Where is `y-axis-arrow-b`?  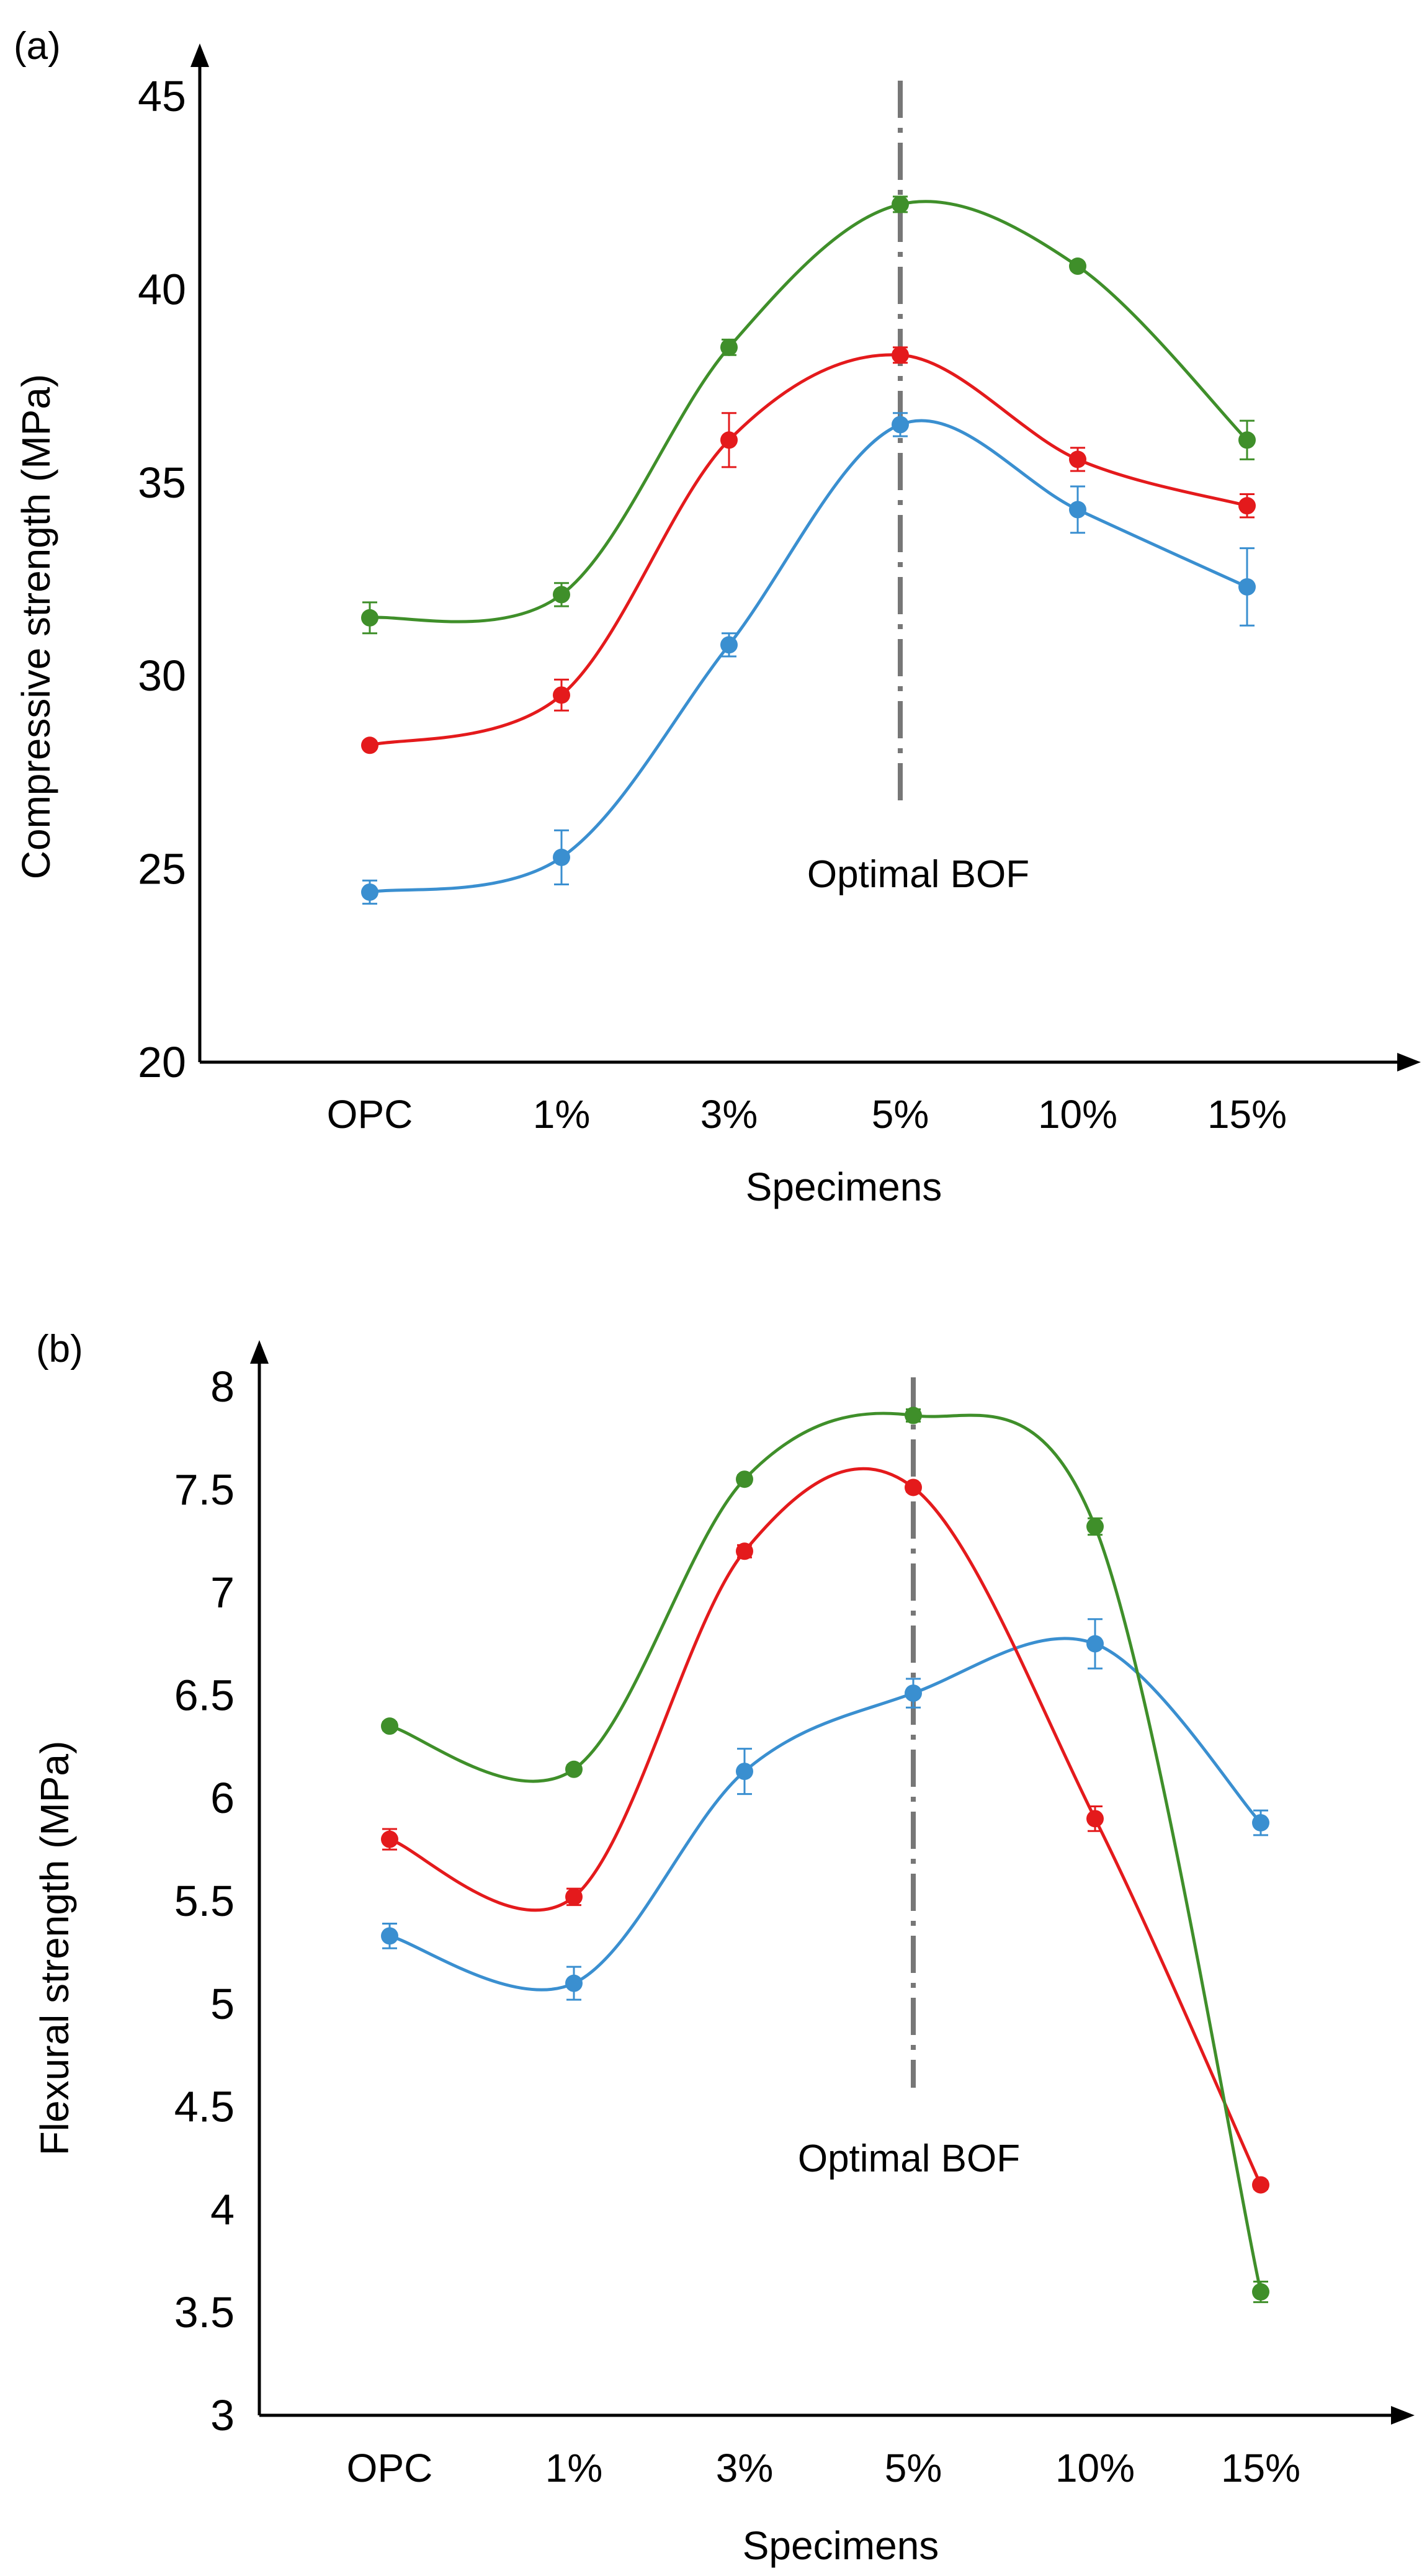
y-axis-arrow-b is located at coordinates (259, 1352).